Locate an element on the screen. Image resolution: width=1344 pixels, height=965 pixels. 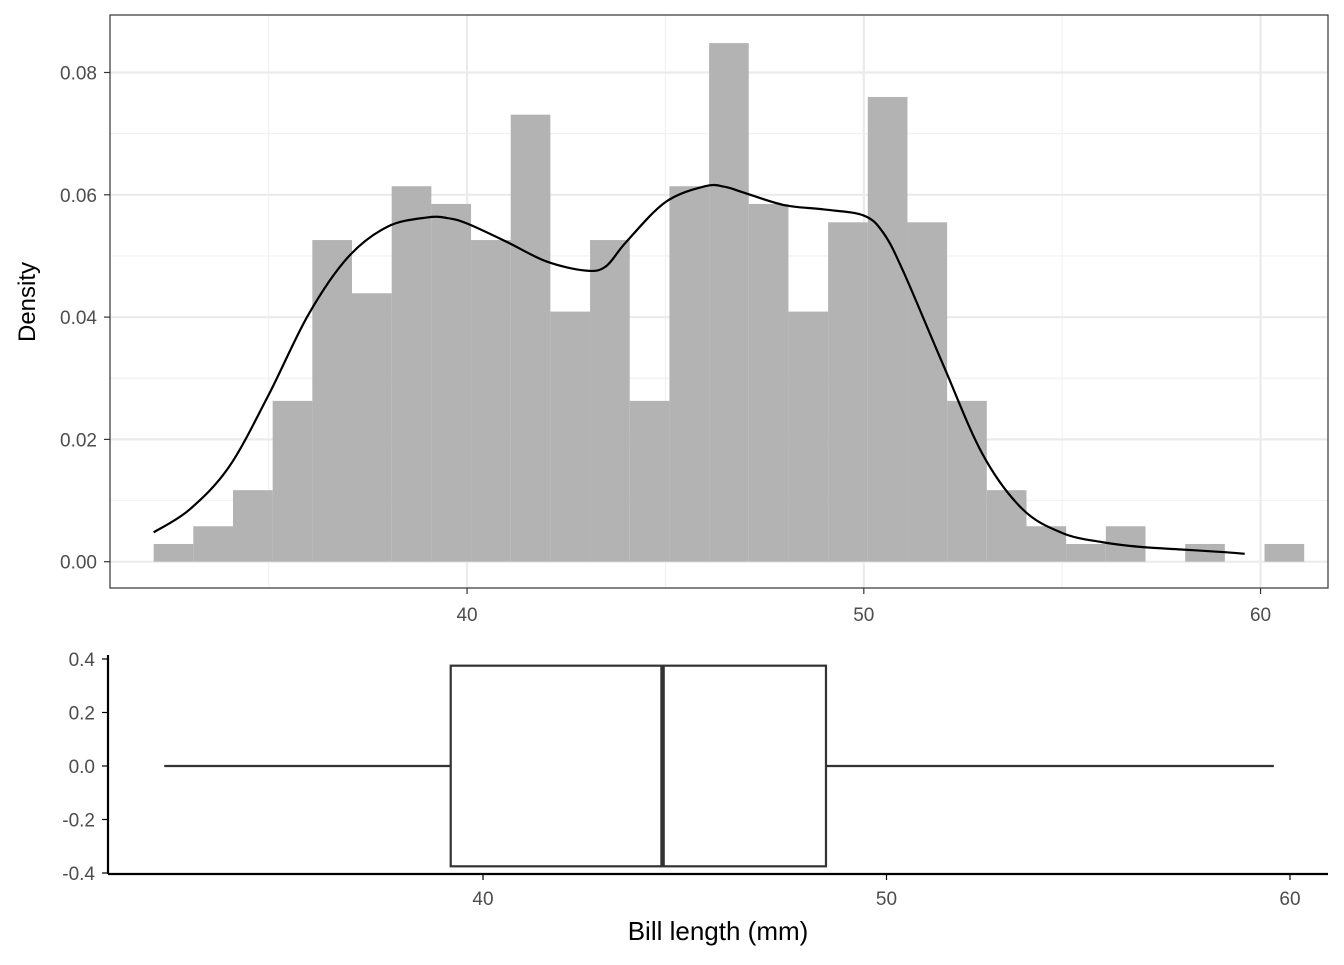
histogram-x-axis: 40 50 60 is located at coordinates (863, 607).